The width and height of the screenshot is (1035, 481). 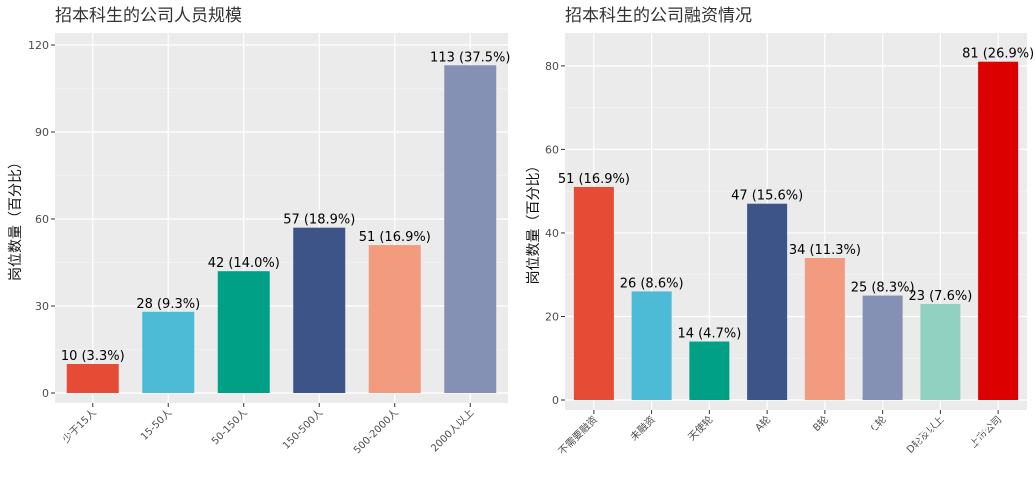 What do you see at coordinates (470, 57) in the screenshot?
I see `data-label: 113 (37.5%)` at bounding box center [470, 57].